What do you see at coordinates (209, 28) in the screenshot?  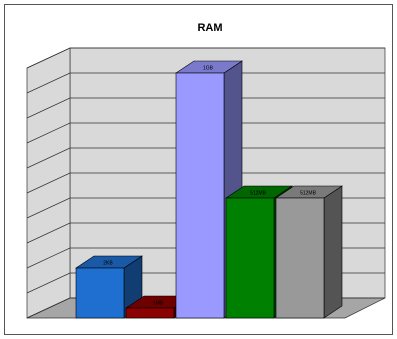 I see `chart-title: RAM` at bounding box center [209, 28].